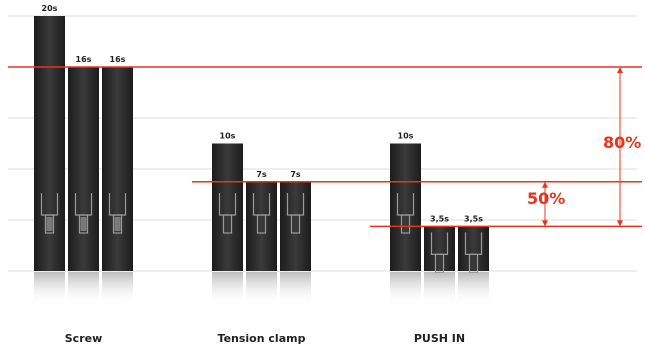 The width and height of the screenshot is (645, 347). I want to click on percent-label-80: 80%, so click(622, 142).